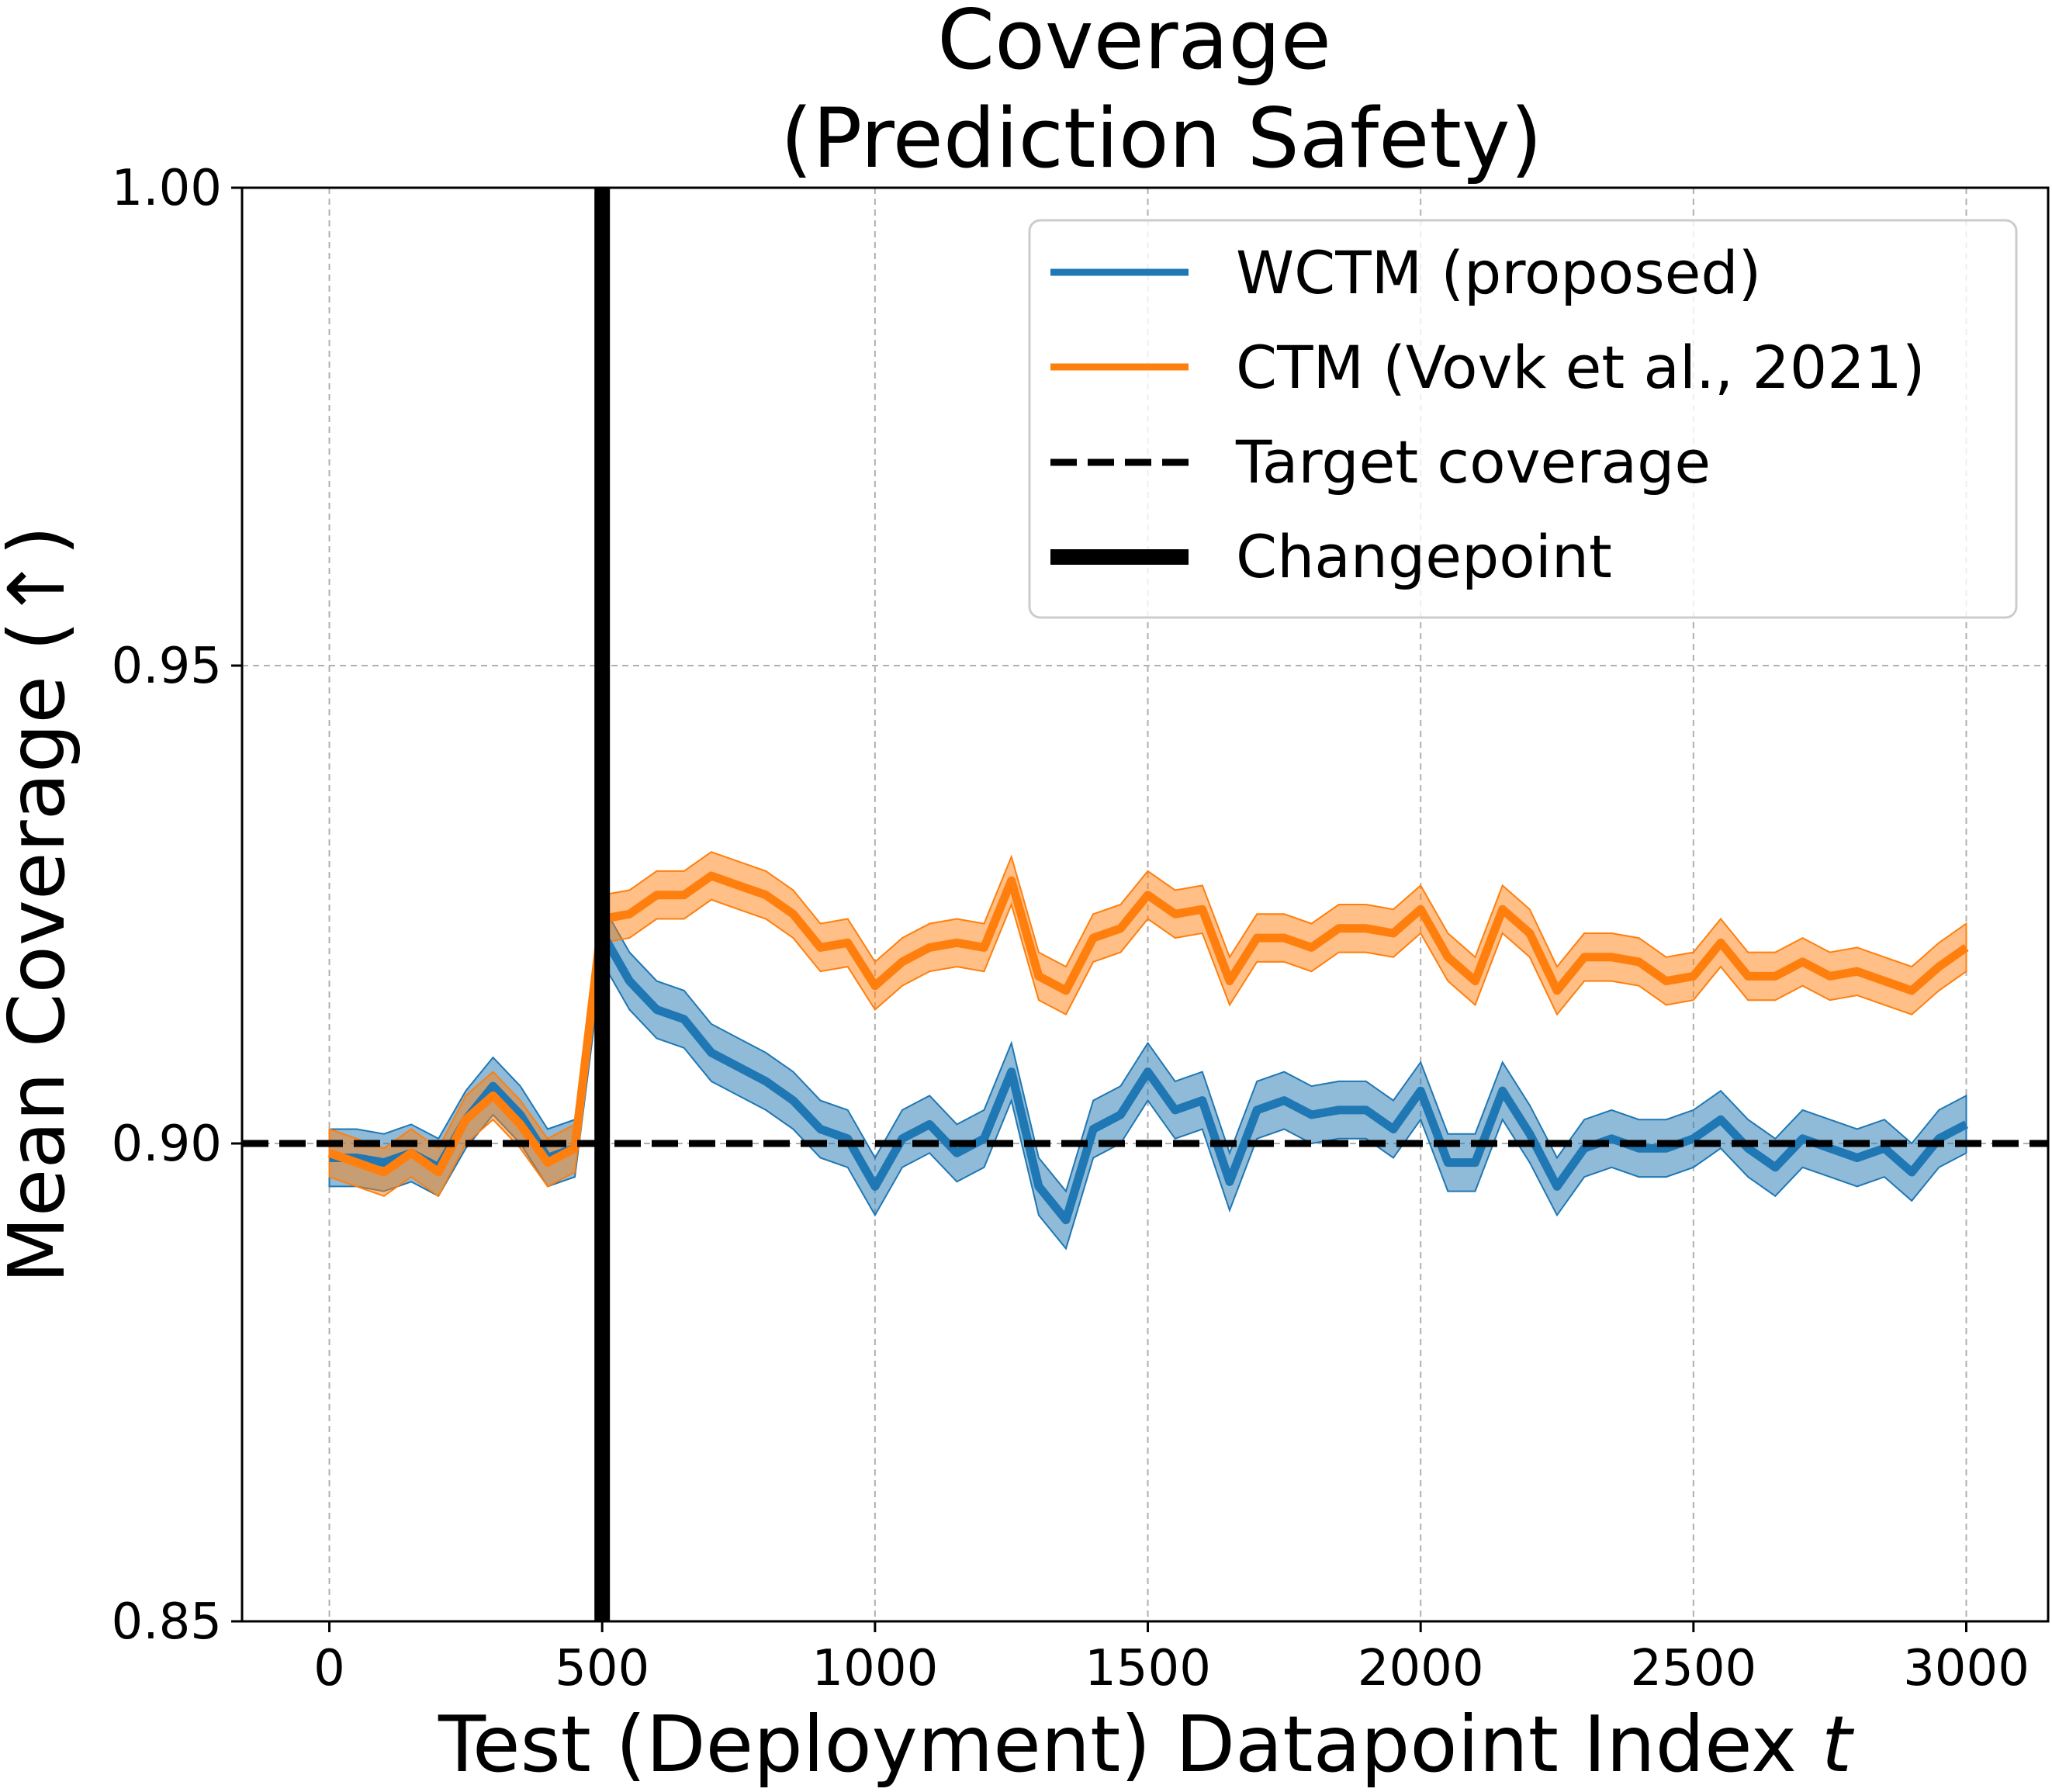 This screenshot has width=2052, height=1792. What do you see at coordinates (1148, 1668) in the screenshot?
I see `x-tick-label-3: 1500` at bounding box center [1148, 1668].